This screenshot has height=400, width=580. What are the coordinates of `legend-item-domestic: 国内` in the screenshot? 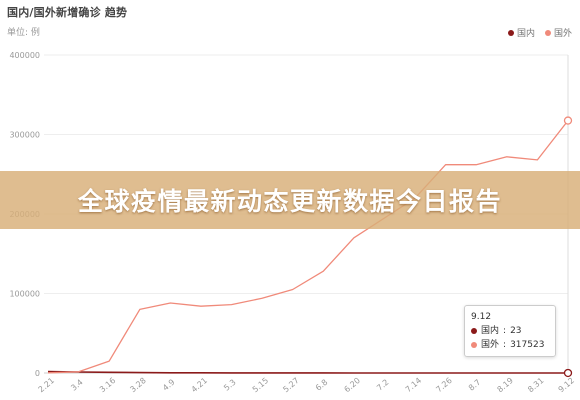 It's located at (521, 32).